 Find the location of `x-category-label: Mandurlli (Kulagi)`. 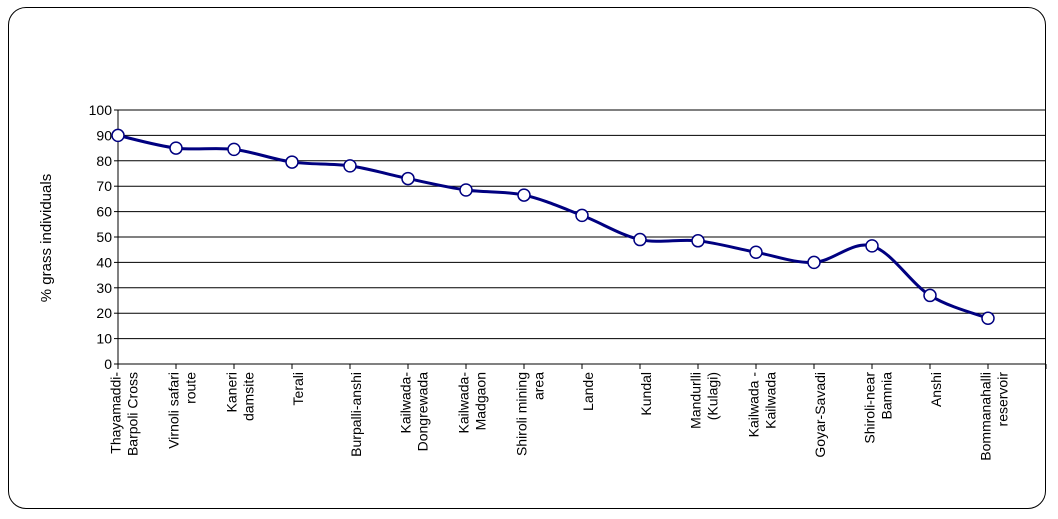

x-category-label: Mandurlli (Kulagi) is located at coordinates (704, 400).